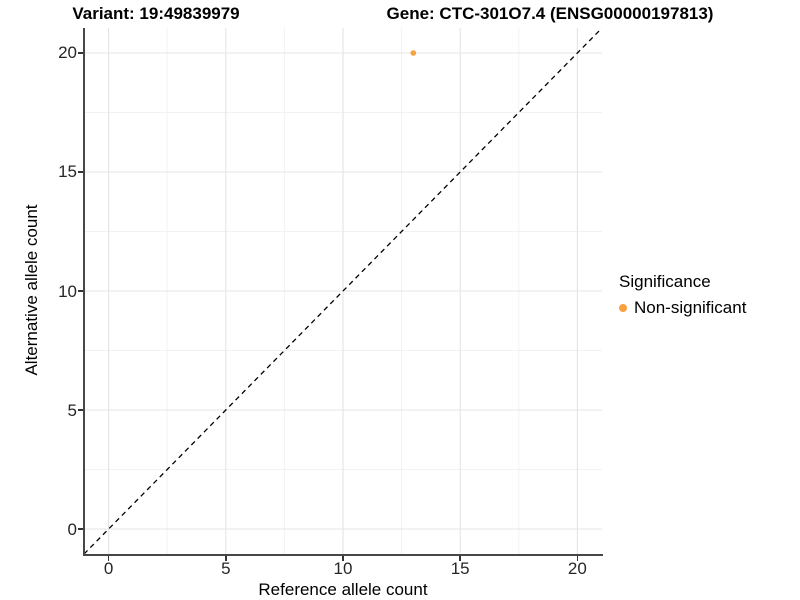 This screenshot has width=800, height=600. I want to click on plot-title-variant: Variant: 19:49839979, so click(156, 13).